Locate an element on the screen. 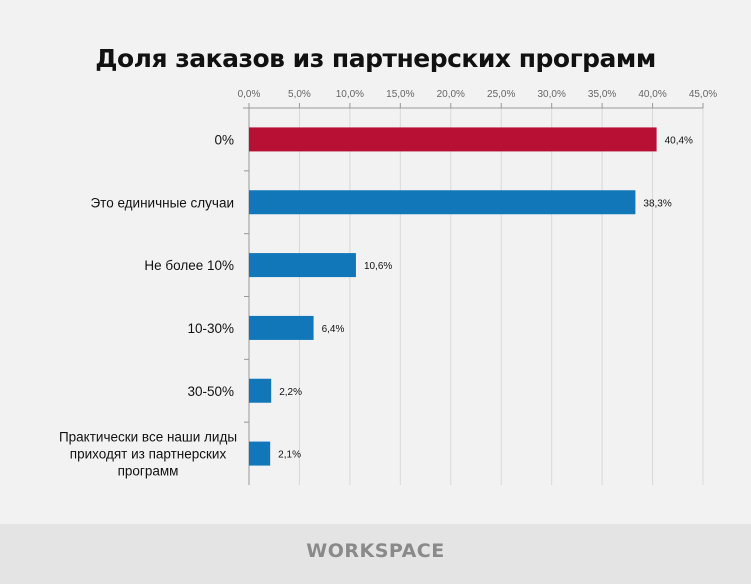  footer: WORKSPACE is located at coordinates (375, 554).